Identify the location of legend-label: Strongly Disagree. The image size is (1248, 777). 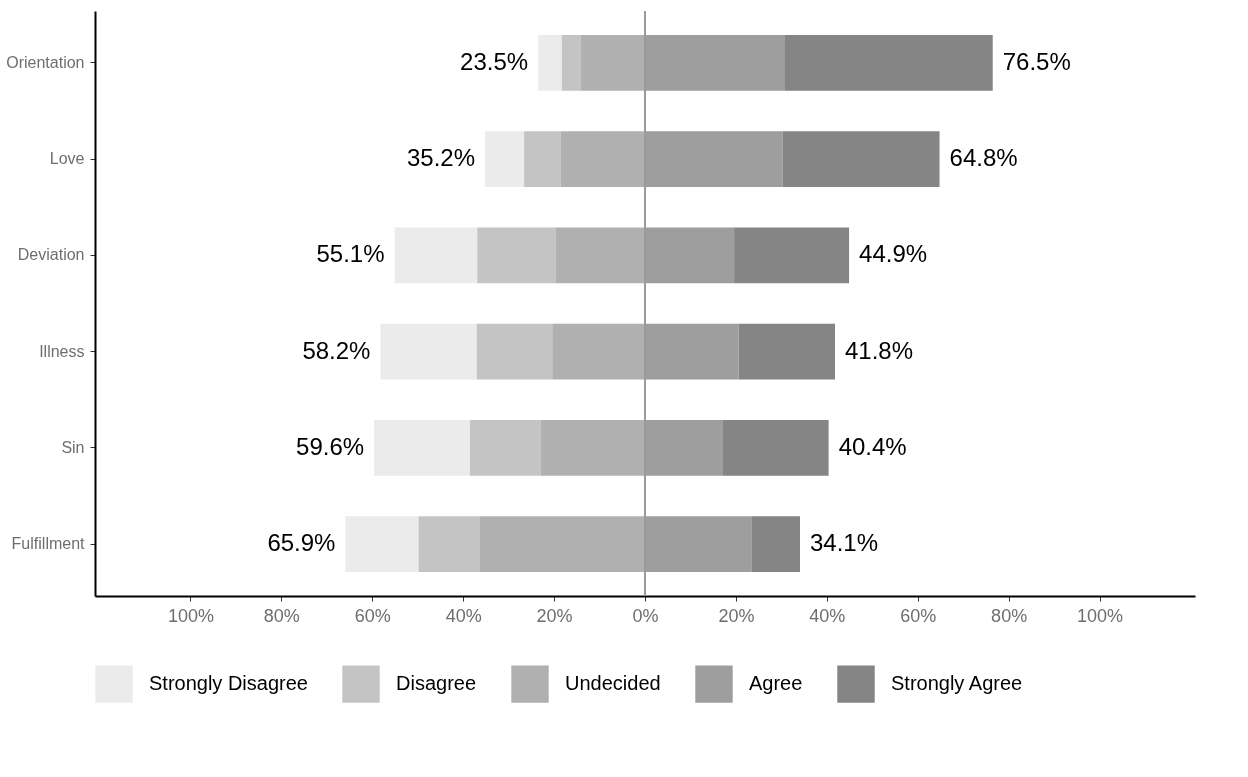
(228, 683).